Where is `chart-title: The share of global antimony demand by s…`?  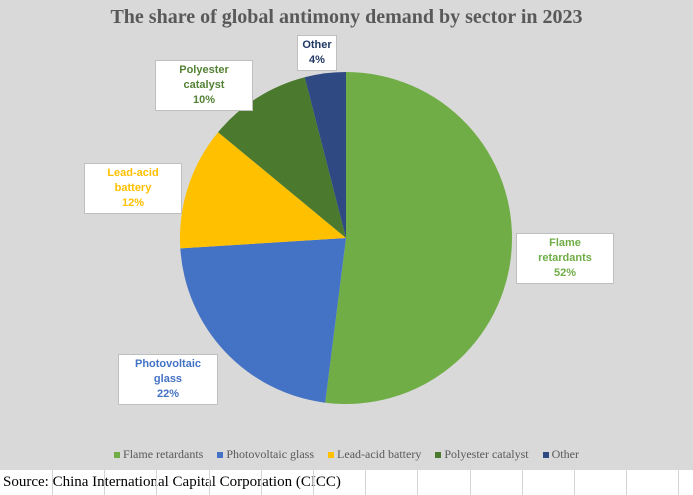
chart-title: The share of global antimony demand by s… is located at coordinates (346, 17).